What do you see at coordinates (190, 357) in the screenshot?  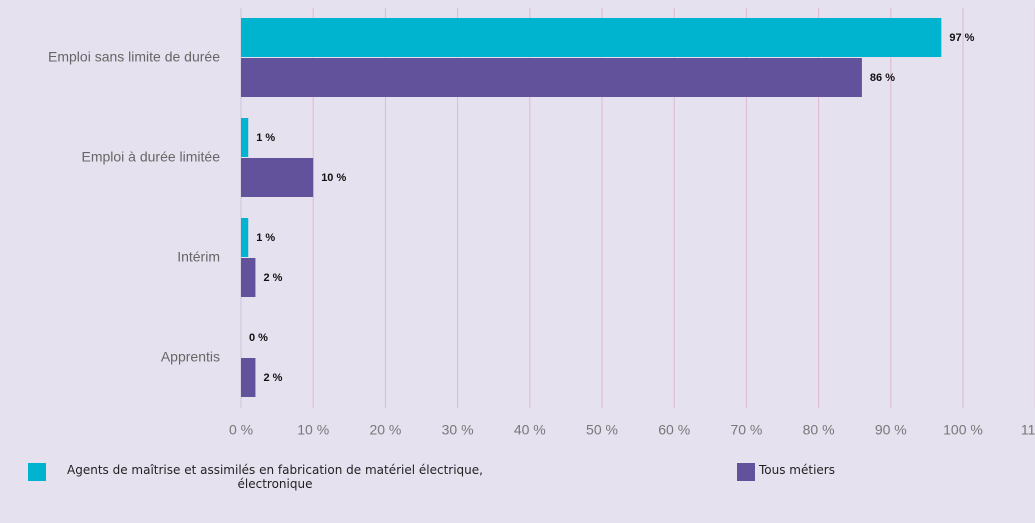 I see `category-label: Apprentis` at bounding box center [190, 357].